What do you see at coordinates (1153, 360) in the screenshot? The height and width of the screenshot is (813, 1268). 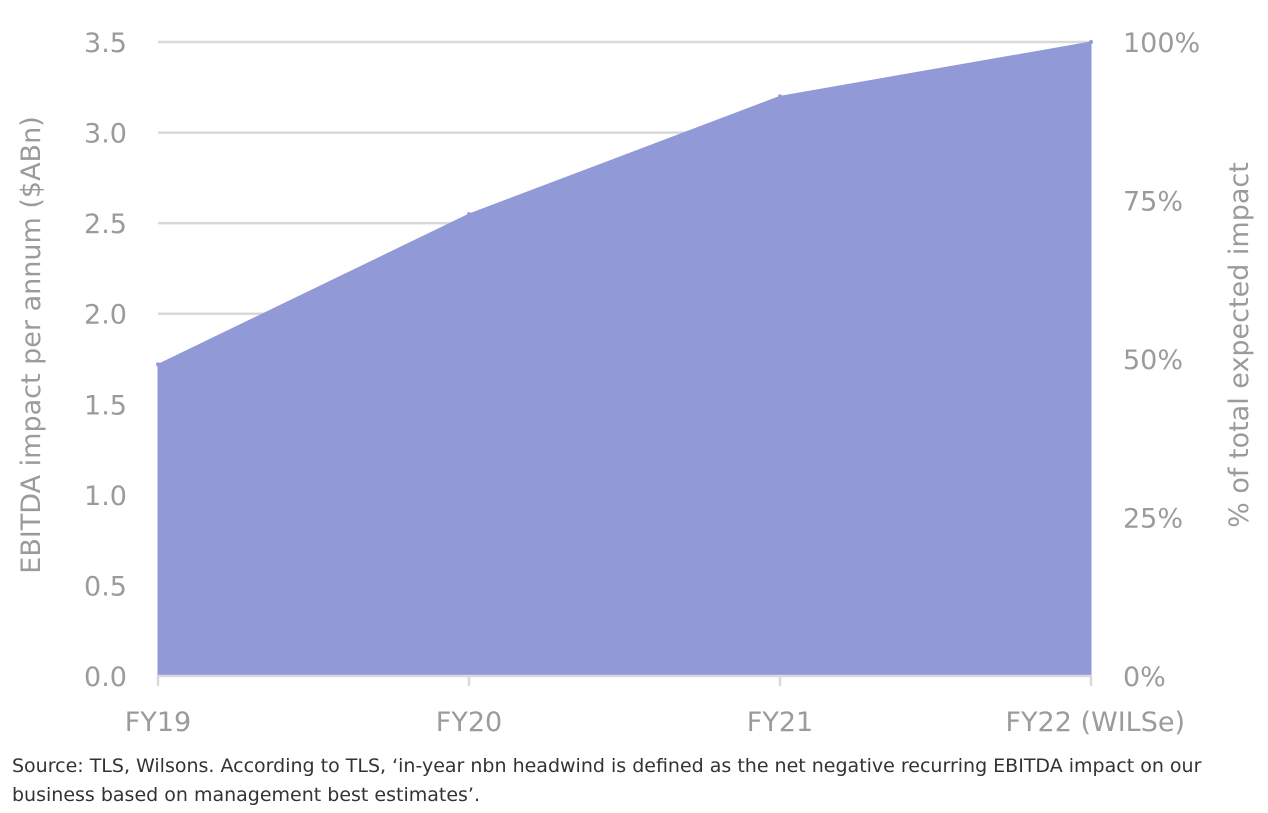 I see `y2-tick-label: 50%` at bounding box center [1153, 360].